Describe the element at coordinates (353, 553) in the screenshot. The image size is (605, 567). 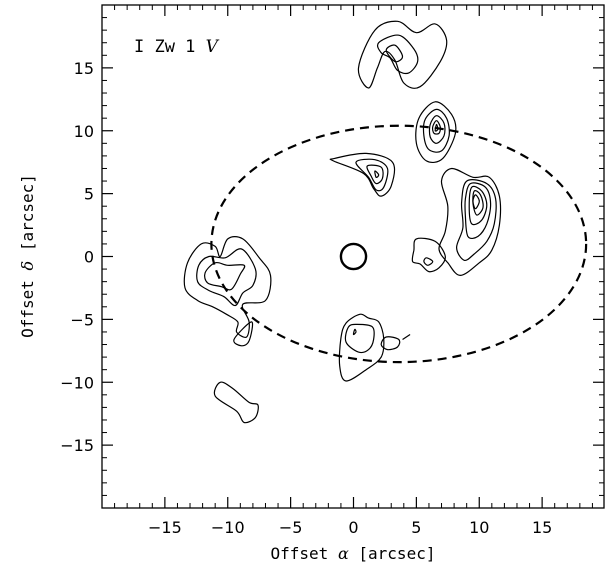
I see `x-axis-title: Offset α [arcsec]` at that location.